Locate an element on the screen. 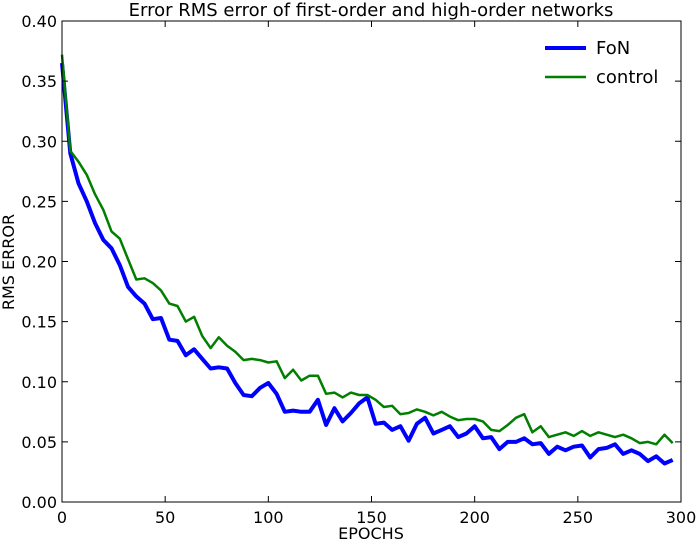 The height and width of the screenshot is (540, 696). x-axis-title: EPOCHS is located at coordinates (371, 532).